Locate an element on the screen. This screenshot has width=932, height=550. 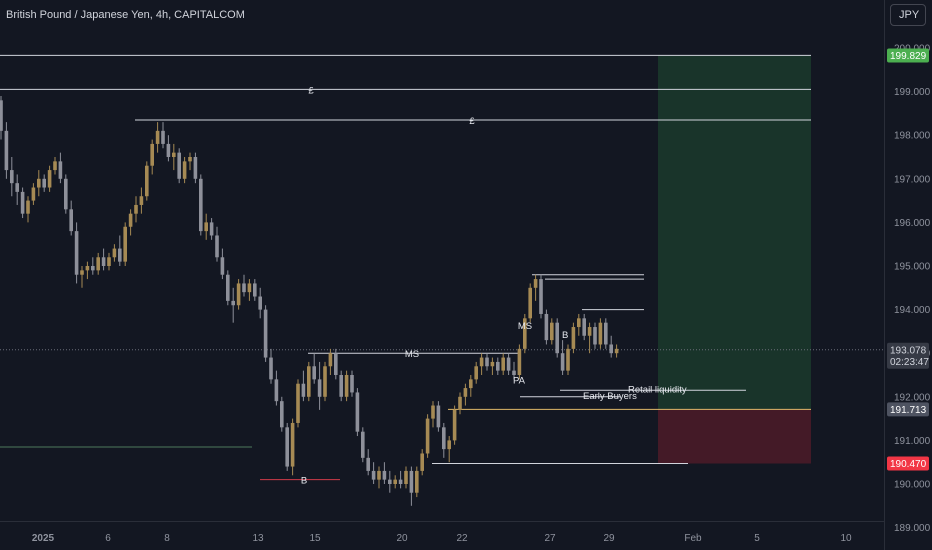
time-tick-label: Feb is located at coordinates (693, 538).